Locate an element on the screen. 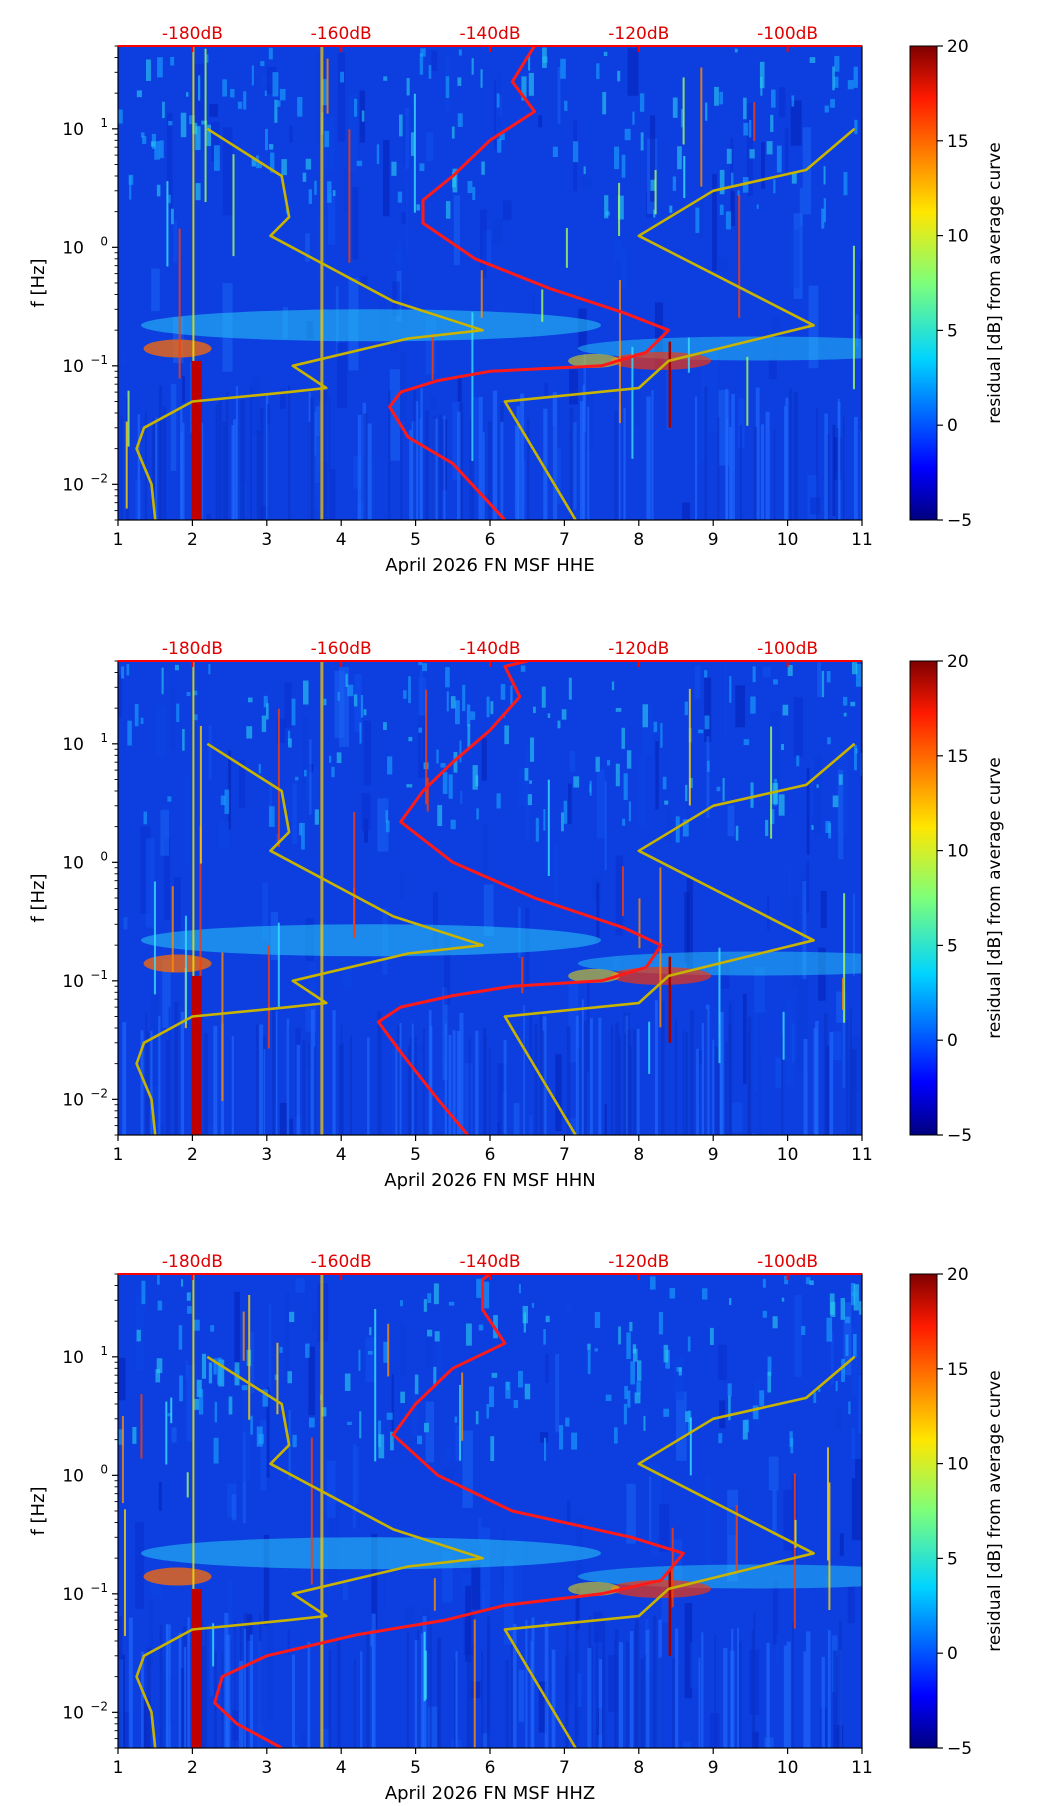  series-line-nlnm is located at coordinates (309, 323).